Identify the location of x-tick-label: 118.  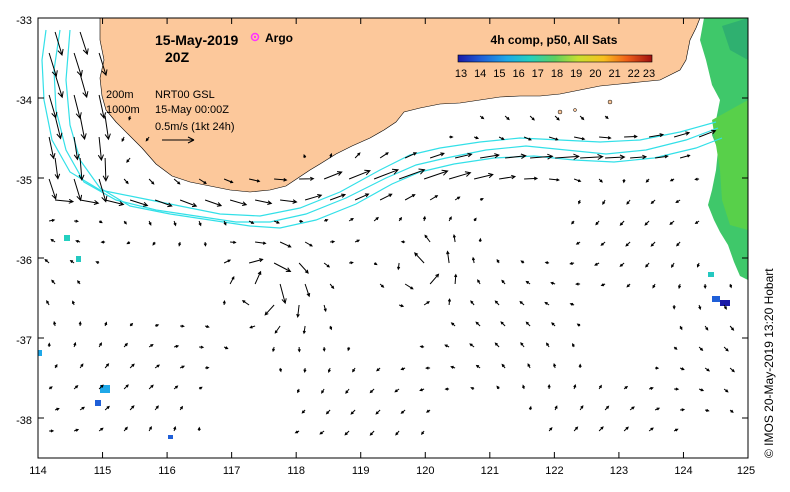
(296, 471).